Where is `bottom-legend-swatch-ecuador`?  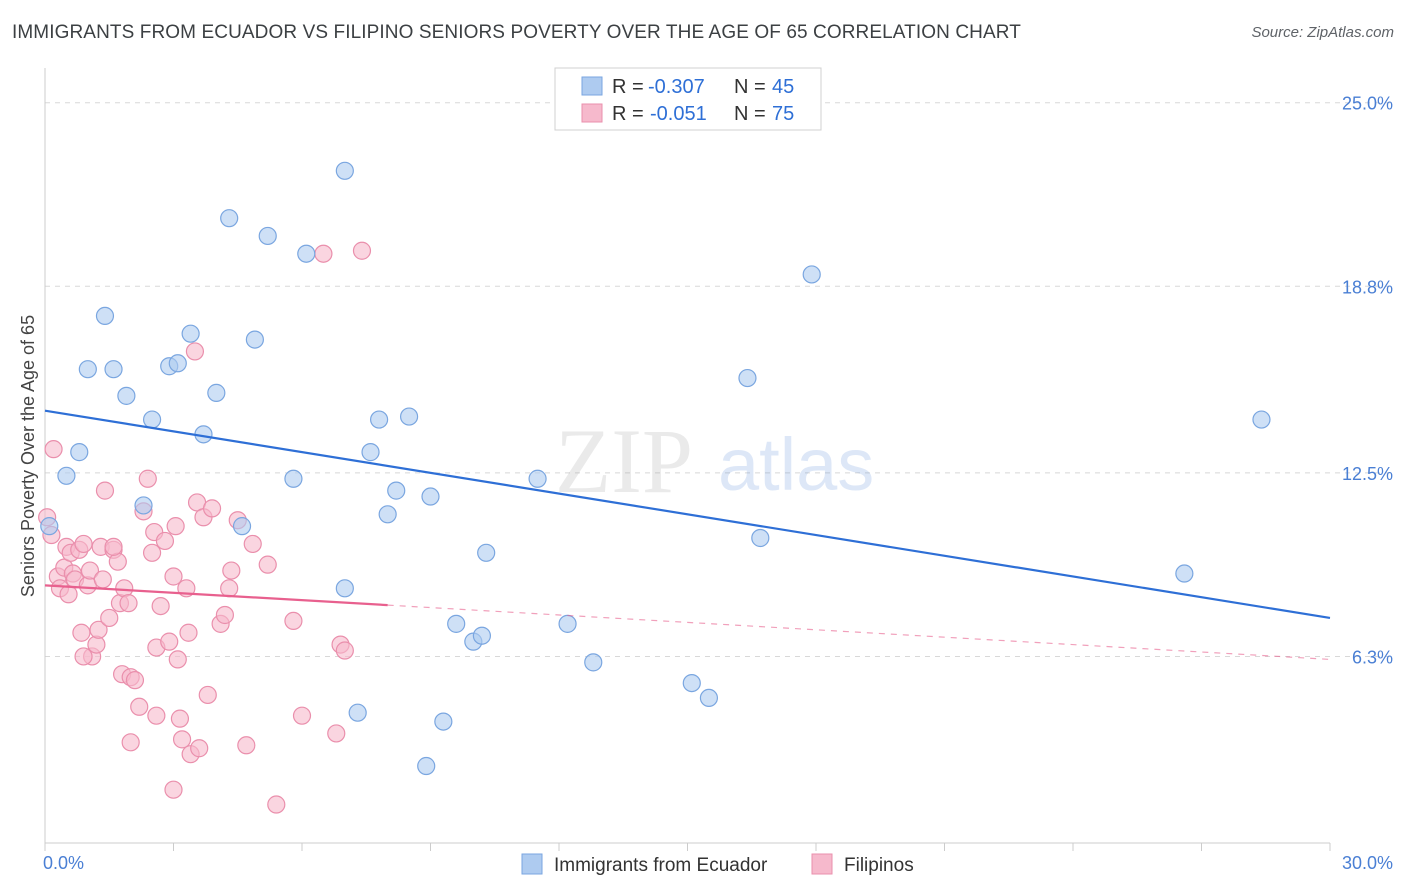 bottom-legend-swatch-ecuador is located at coordinates (532, 864).